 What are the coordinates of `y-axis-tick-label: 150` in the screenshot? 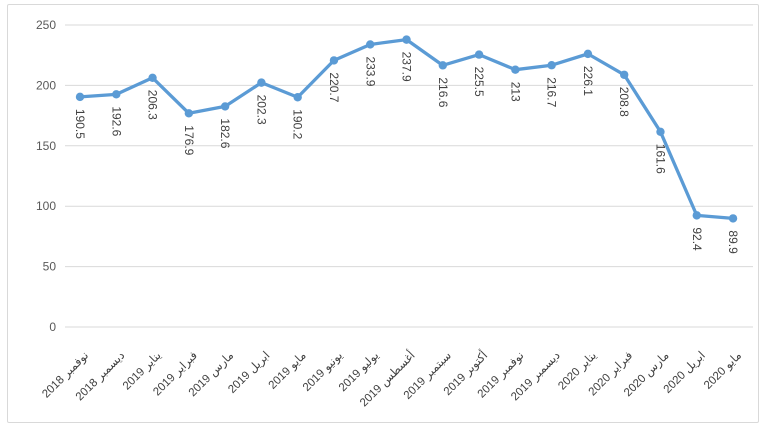 It's located at (46, 146).